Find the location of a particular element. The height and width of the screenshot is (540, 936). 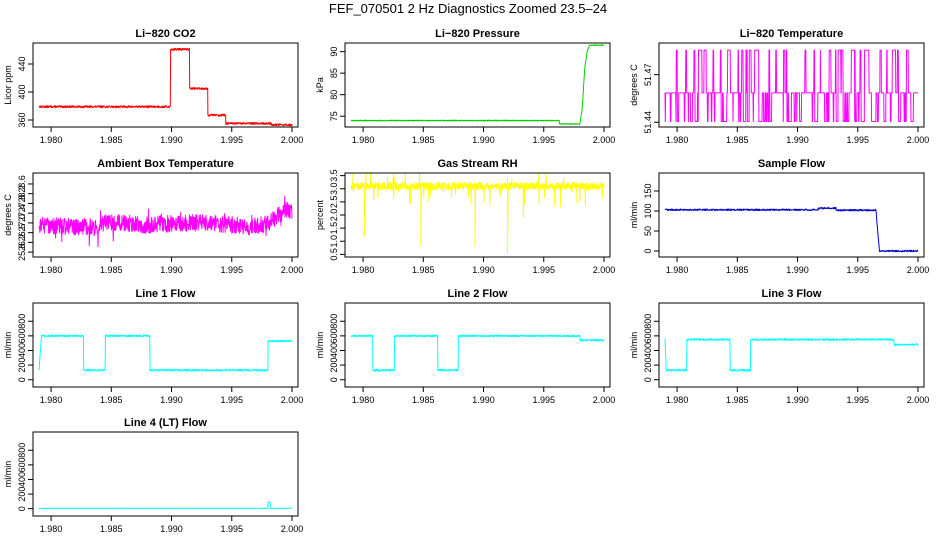

y-tick-label: 80 is located at coordinates (334, 95).